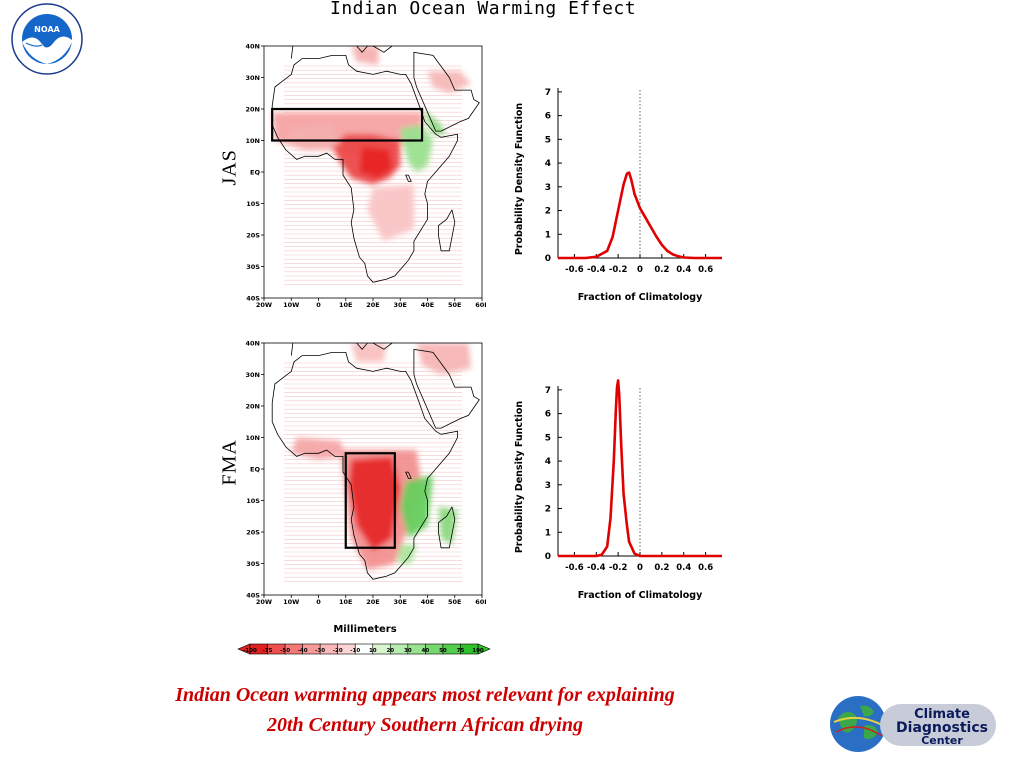 The width and height of the screenshot is (1024, 768). What do you see at coordinates (942, 728) in the screenshot?
I see `cdc-line-2: Diagnostics` at bounding box center [942, 728].